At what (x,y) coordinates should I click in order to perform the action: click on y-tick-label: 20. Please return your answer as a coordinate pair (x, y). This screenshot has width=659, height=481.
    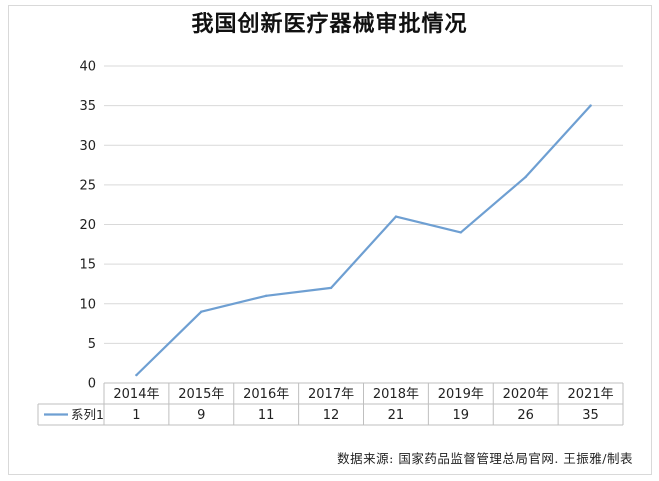
    Looking at the image, I should click on (87, 225).